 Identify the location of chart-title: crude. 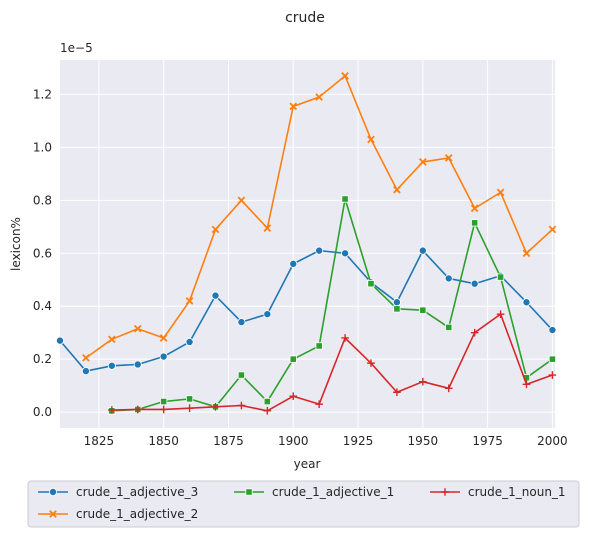
(305, 18).